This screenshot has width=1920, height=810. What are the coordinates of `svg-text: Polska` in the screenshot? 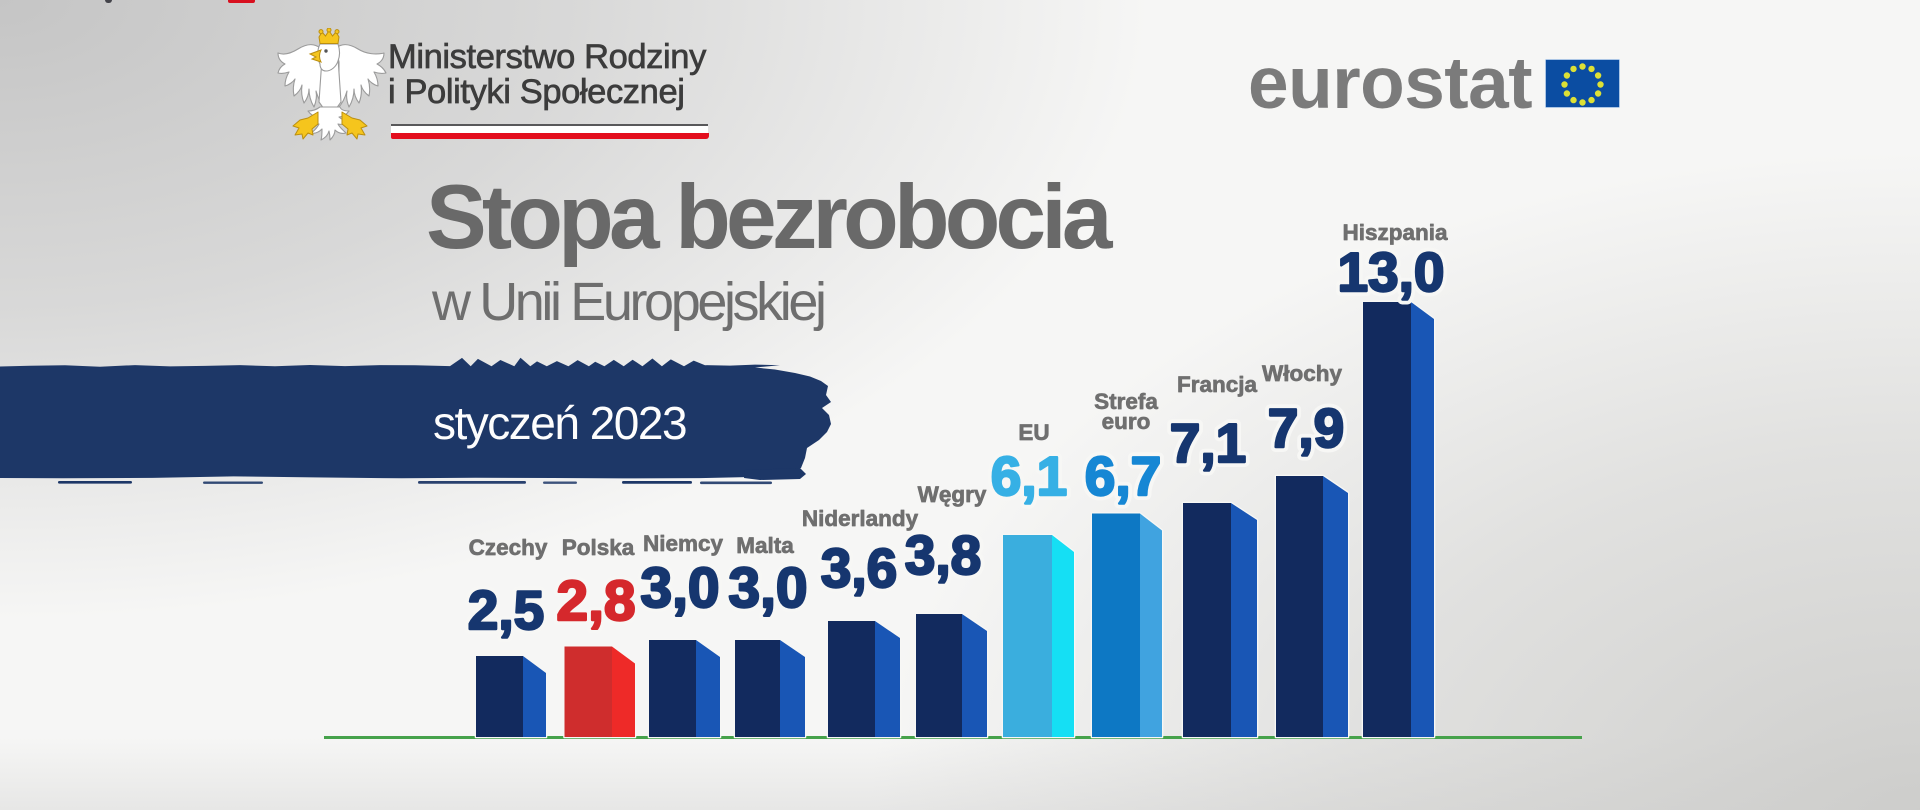 It's located at (598, 547).